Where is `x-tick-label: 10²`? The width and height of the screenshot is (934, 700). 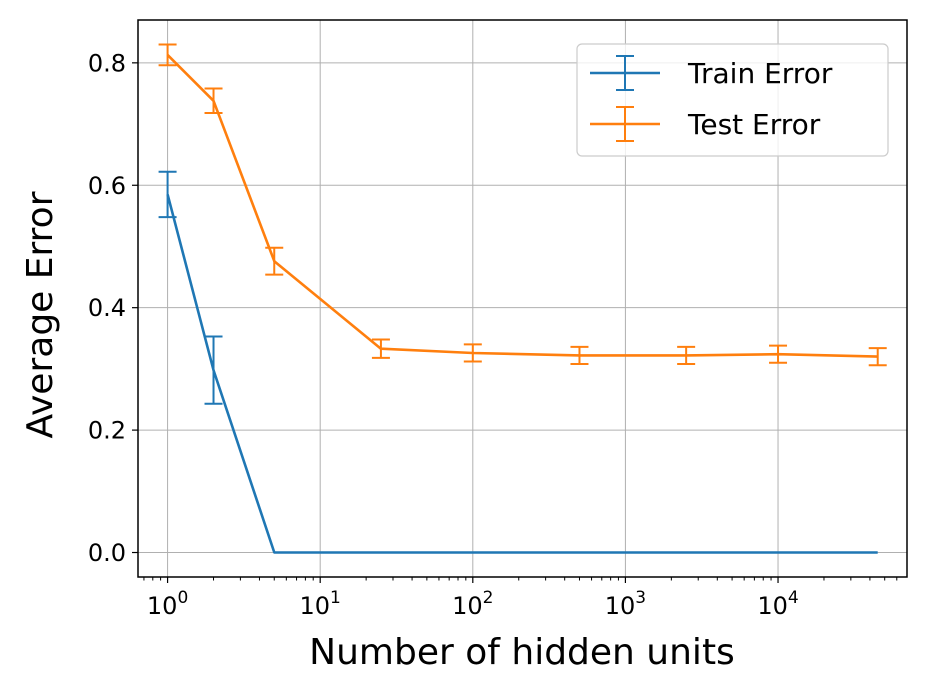
x-tick-label: 10² is located at coordinates (472, 604).